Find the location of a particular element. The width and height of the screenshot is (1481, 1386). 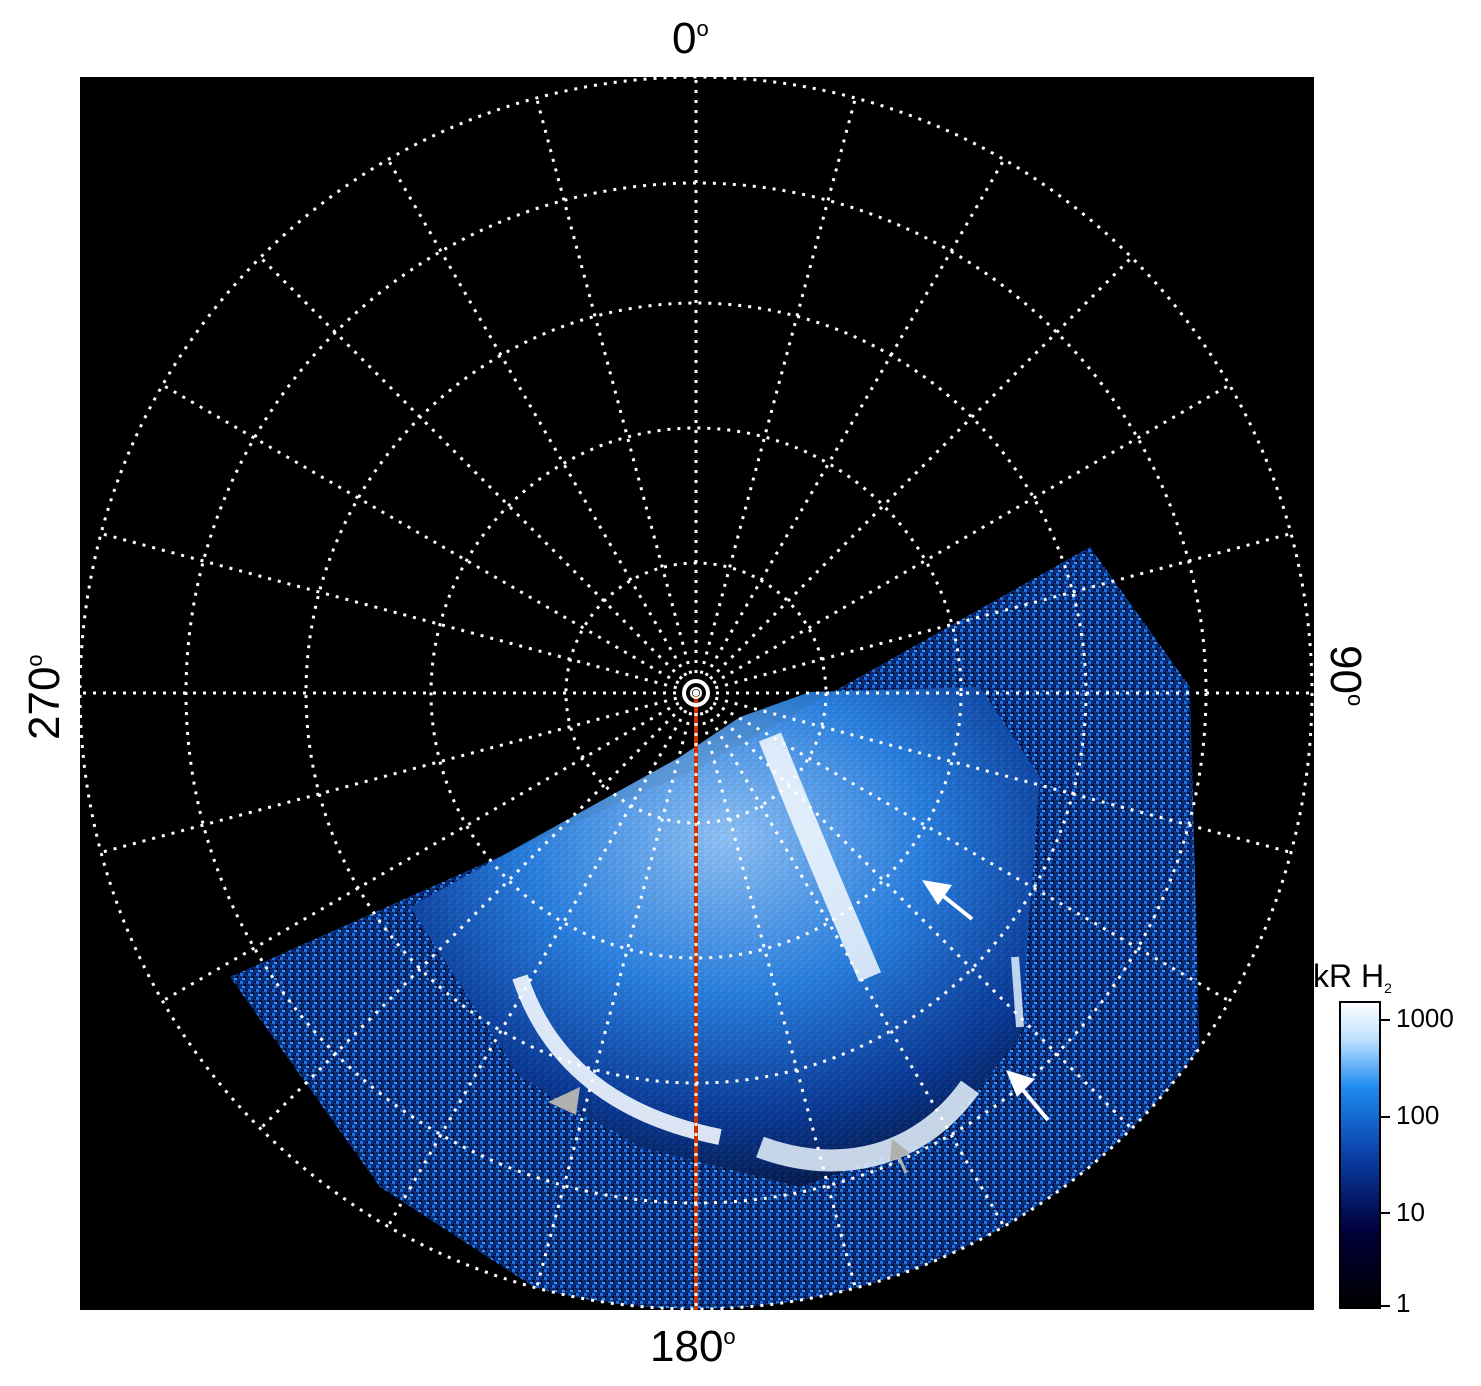

grid-circle is located at coordinates (696, 693).